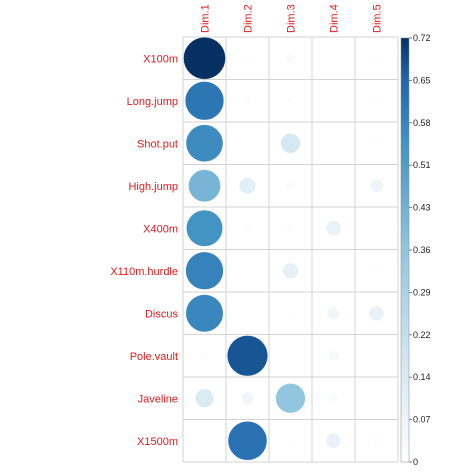 This screenshot has width=474, height=474. Describe the element at coordinates (422, 38) in the screenshot. I see `legend-tick-label: 0.72` at that location.